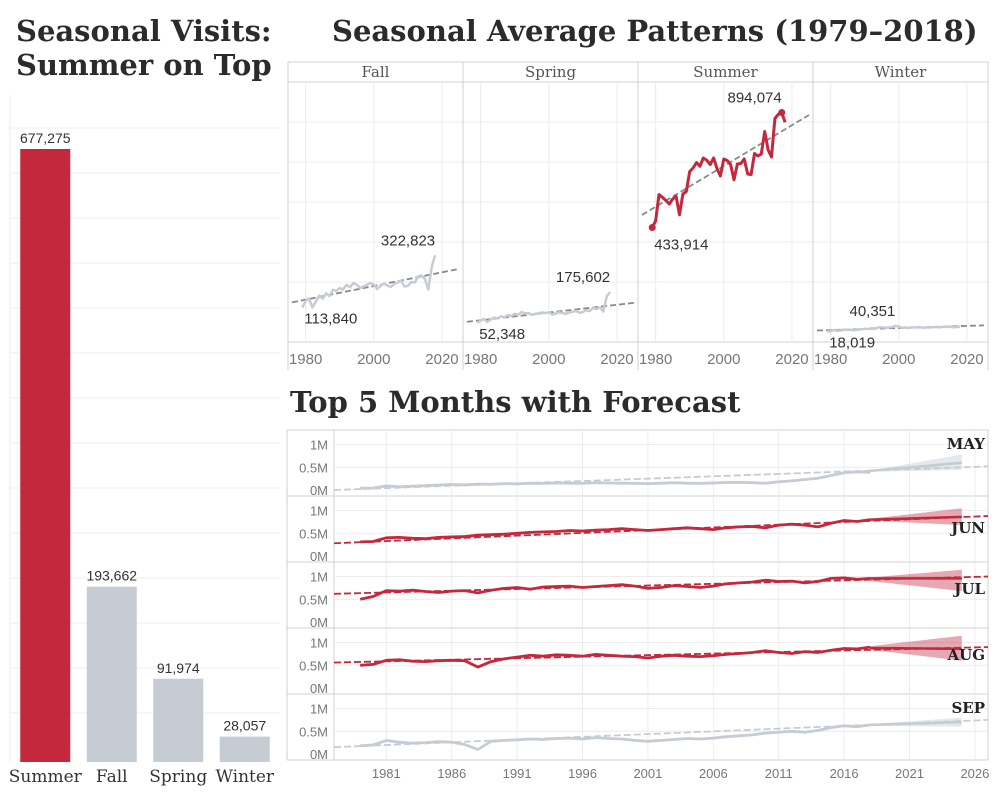 The width and height of the screenshot is (1000, 800). Describe the element at coordinates (178, 720) in the screenshot. I see `bar-spring` at that location.